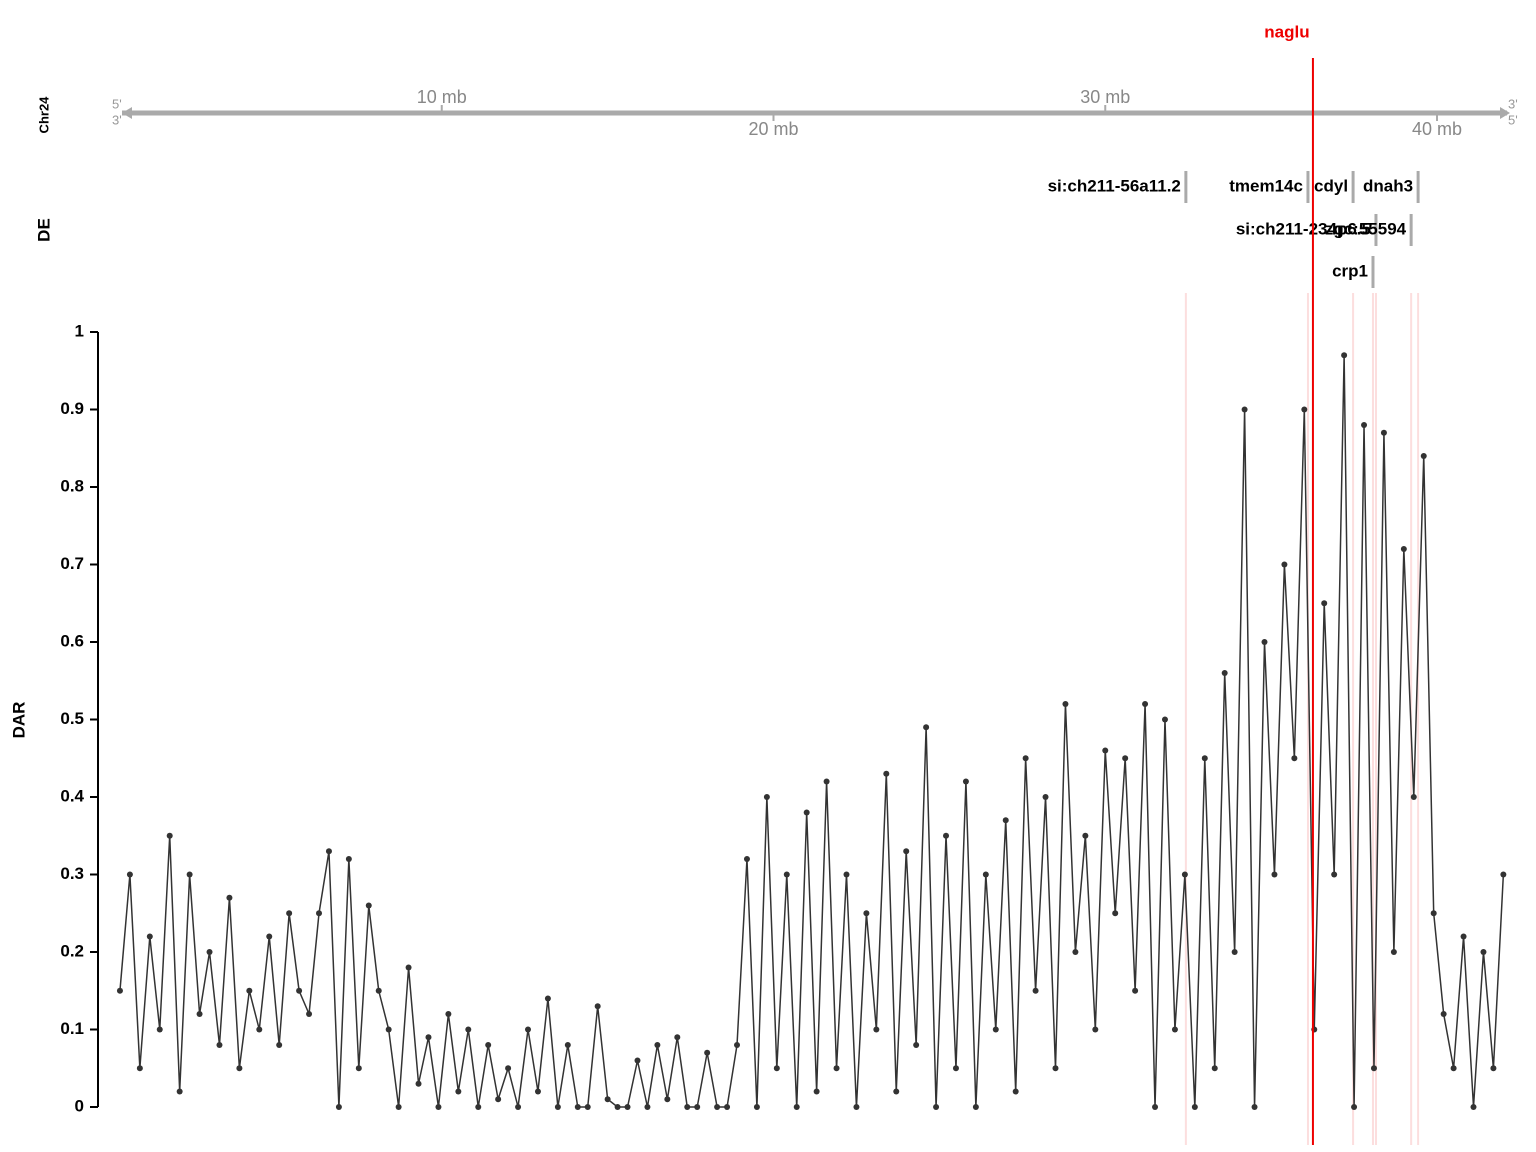  I want to click on y-tick-label: 0.3, so click(72, 873).